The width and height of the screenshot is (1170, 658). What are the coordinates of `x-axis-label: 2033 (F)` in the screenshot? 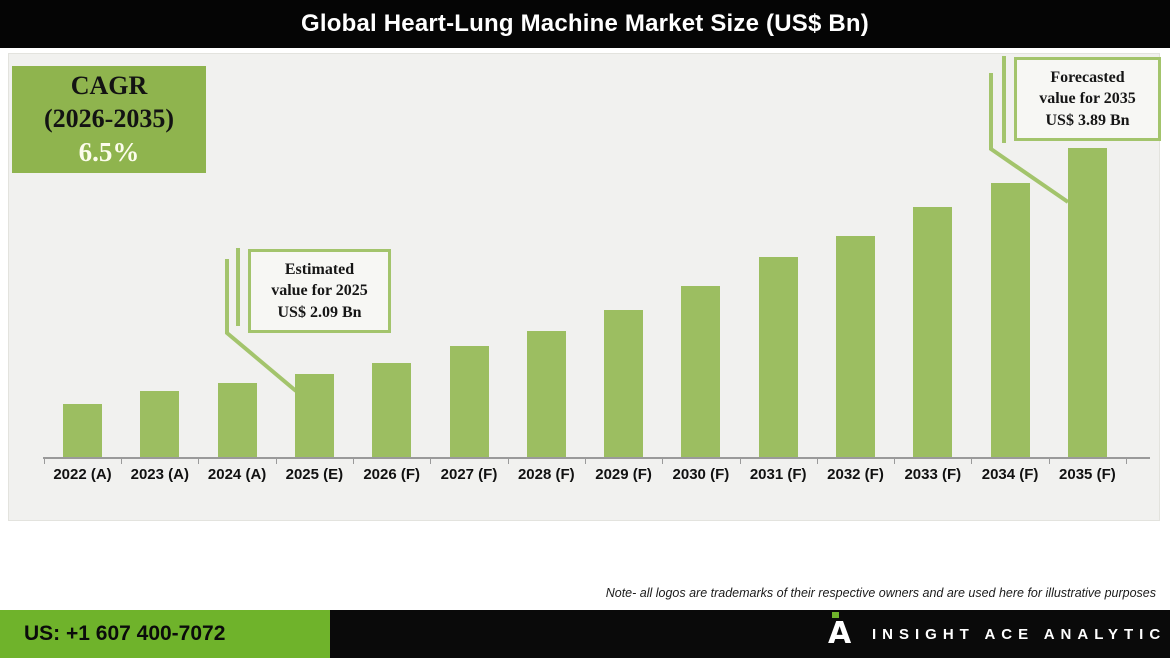 It's located at (933, 474).